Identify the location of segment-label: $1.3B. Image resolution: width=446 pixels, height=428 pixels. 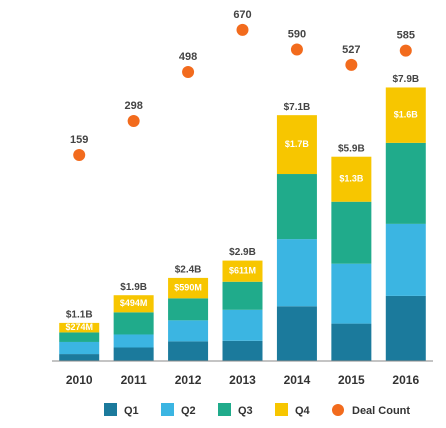
(351, 179).